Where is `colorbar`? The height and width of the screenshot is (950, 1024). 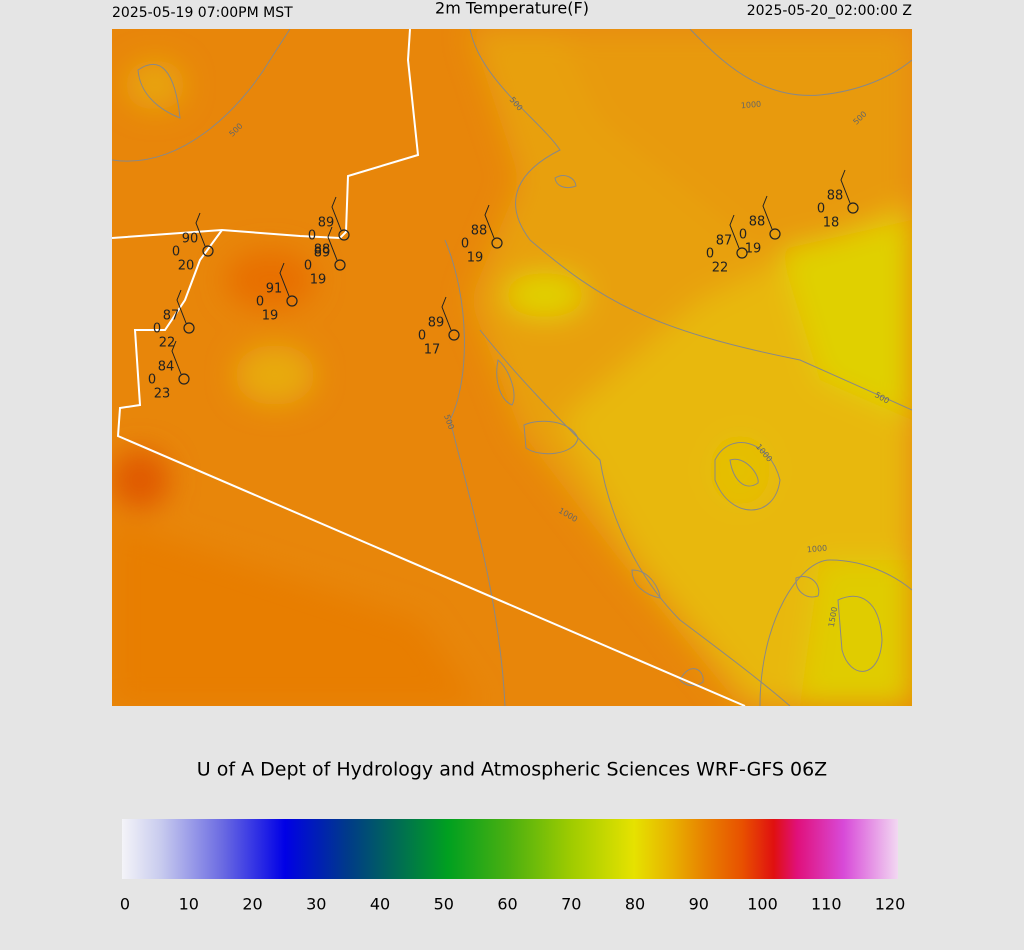 colorbar is located at coordinates (510, 849).